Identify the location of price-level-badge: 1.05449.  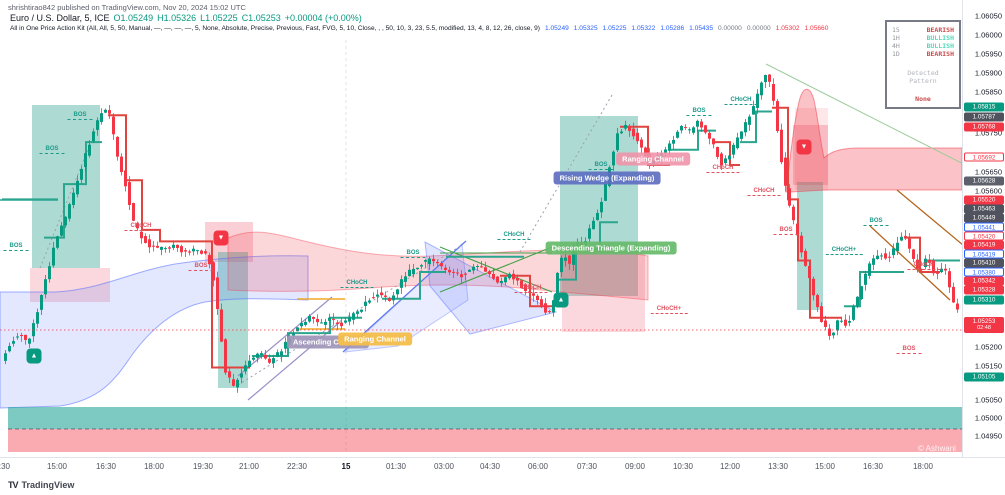
(984, 218).